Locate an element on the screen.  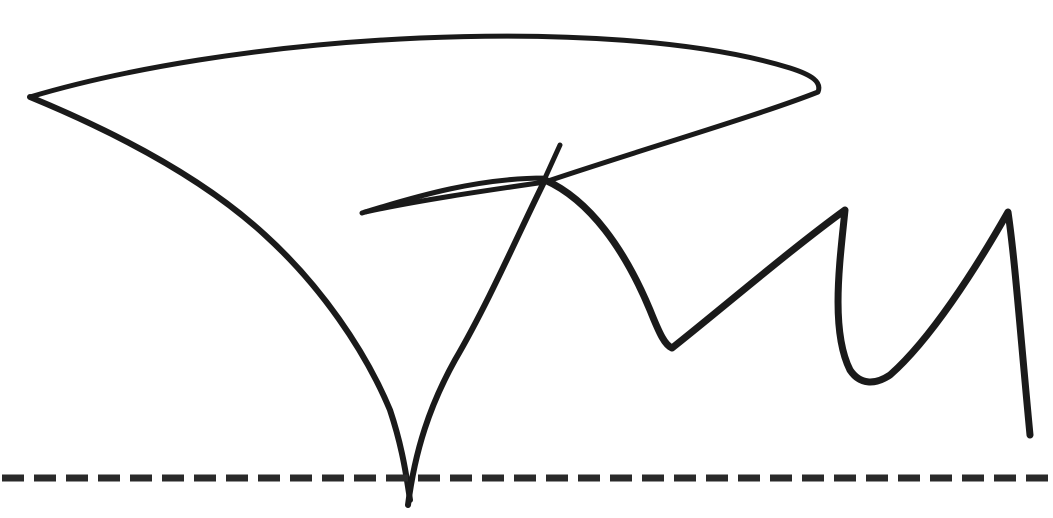
signature-descender is located at coordinates (476, 342).